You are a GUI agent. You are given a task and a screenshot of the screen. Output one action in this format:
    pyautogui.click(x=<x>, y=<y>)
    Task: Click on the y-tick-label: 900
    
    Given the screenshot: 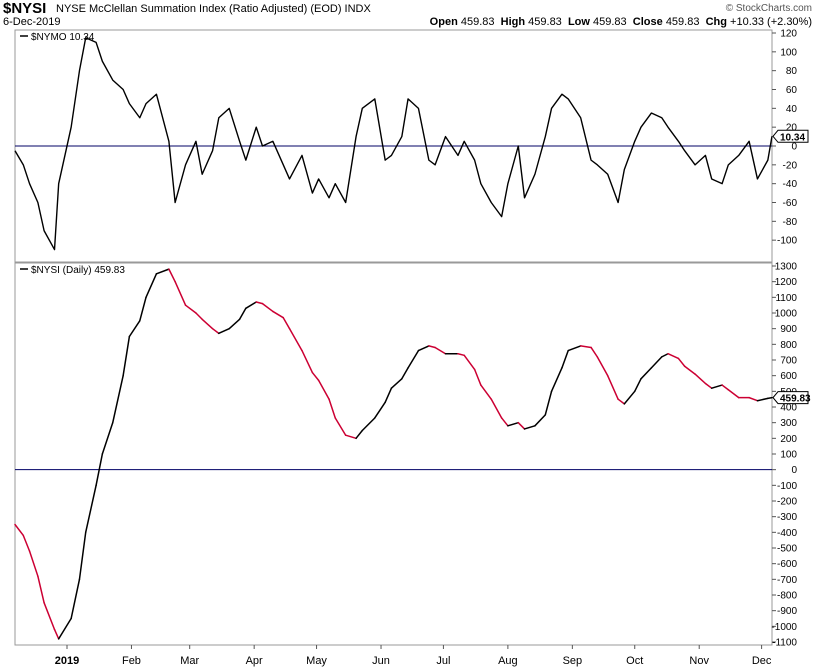 What is the action you would take?
    pyautogui.click(x=788, y=329)
    